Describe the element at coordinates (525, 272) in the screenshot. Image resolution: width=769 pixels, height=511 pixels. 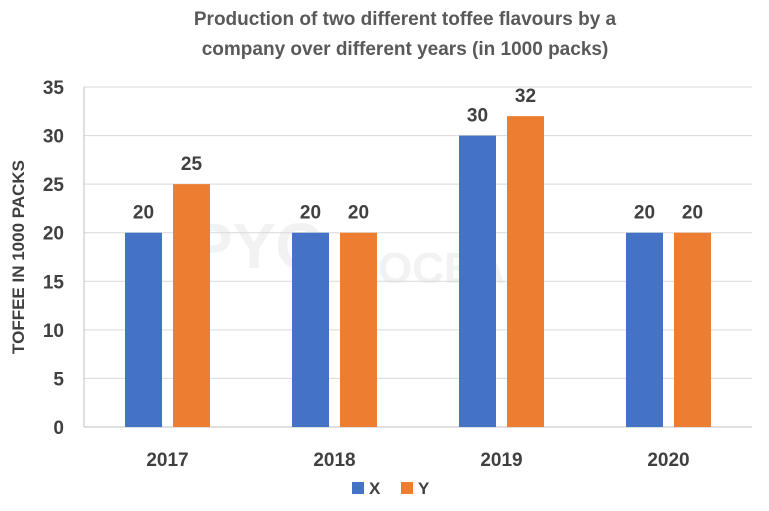
I see `bar-y-2019` at that location.